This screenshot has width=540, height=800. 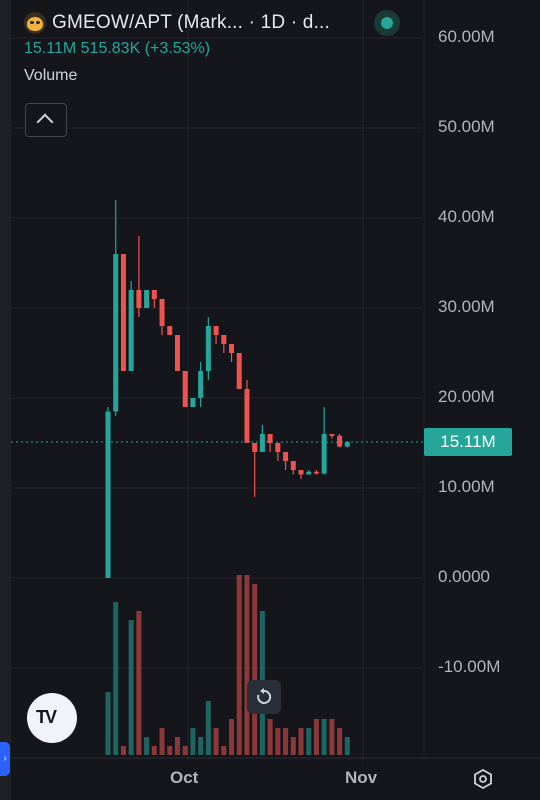 What do you see at coordinates (466, 306) in the screenshot?
I see `price-axis-label: 30.00M` at bounding box center [466, 306].